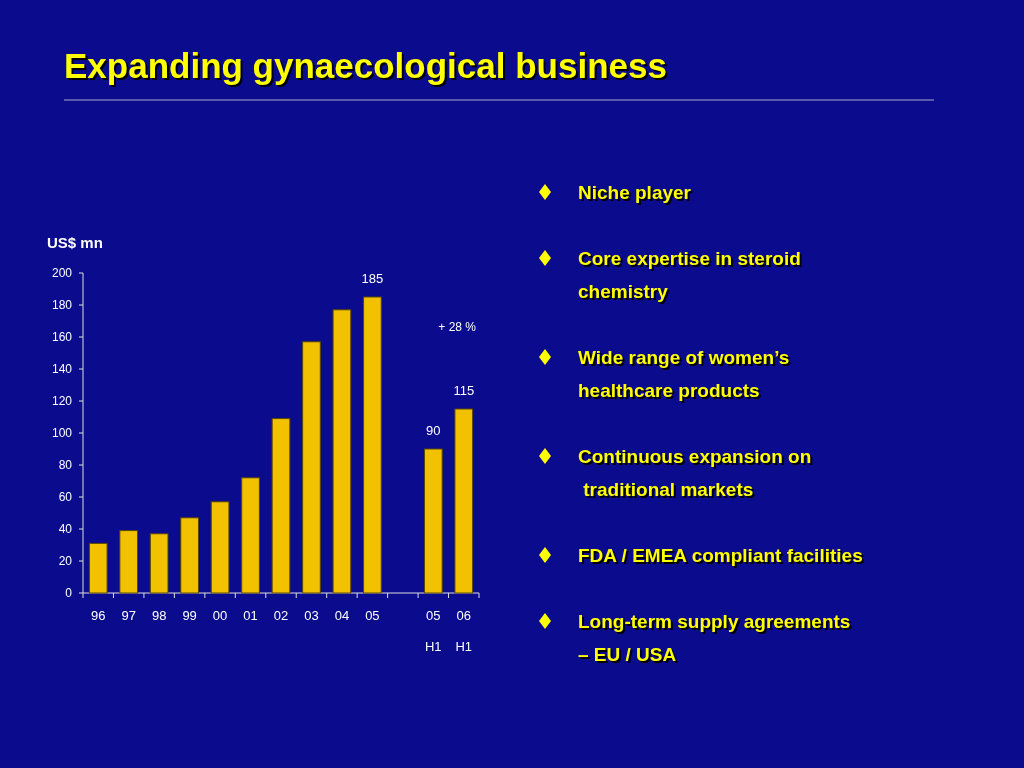  Describe the element at coordinates (65, 561) in the screenshot. I see `y-tick-label: 20` at that location.